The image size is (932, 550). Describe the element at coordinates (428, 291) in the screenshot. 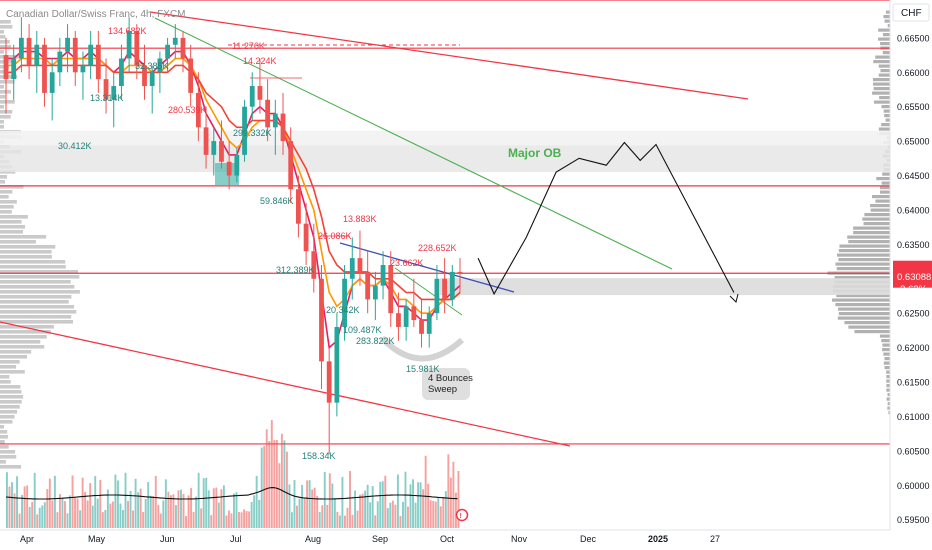

I see `short-green-line` at that location.